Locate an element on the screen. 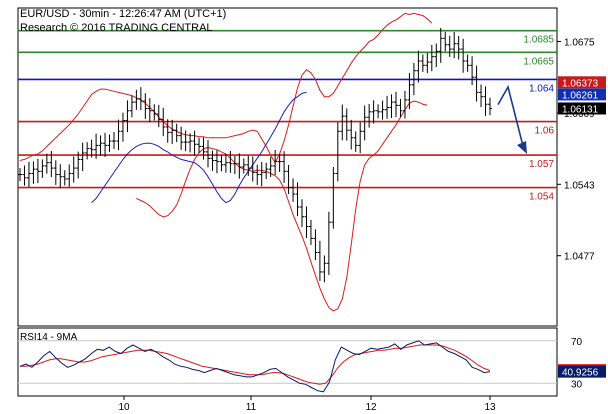 Image resolution: width=608 pixels, height=414 pixels. price-tag-ma: 1.06261 is located at coordinates (582, 94).